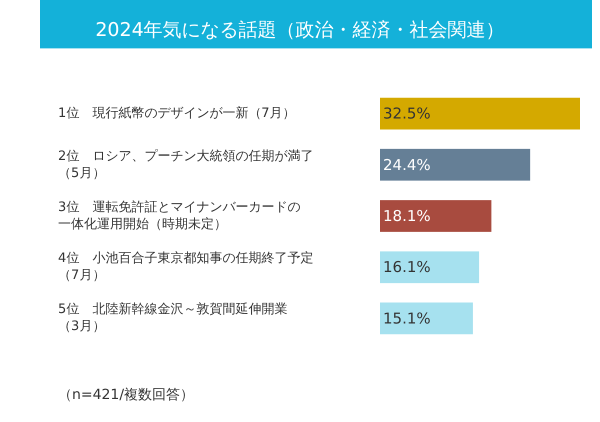 This screenshot has width=600, height=422. Describe the element at coordinates (186, 267) in the screenshot. I see `y-tick-label: 4位 小池百合子東京都知事の任期終了予定（7月）` at that location.